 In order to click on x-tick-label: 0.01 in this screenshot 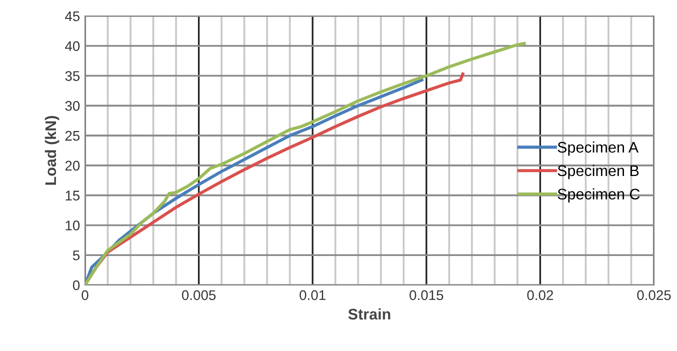, I will do `click(313, 295)`.